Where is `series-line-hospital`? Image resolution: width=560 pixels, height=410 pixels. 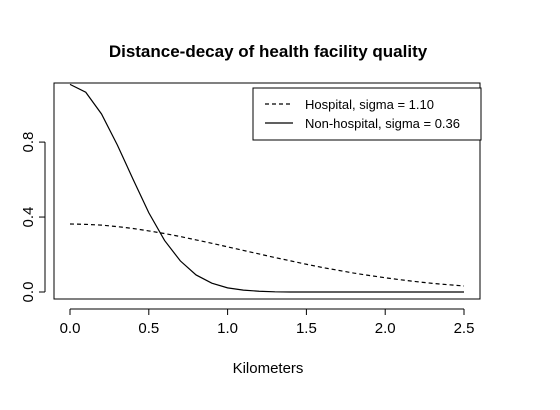
series-line-hospital is located at coordinates (267, 255).